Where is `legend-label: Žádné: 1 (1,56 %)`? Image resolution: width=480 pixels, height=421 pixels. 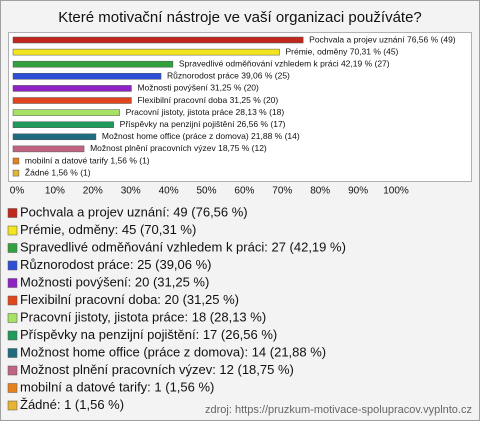 legend-label: Žádné: 1 (1,56 %) is located at coordinates (72, 404).